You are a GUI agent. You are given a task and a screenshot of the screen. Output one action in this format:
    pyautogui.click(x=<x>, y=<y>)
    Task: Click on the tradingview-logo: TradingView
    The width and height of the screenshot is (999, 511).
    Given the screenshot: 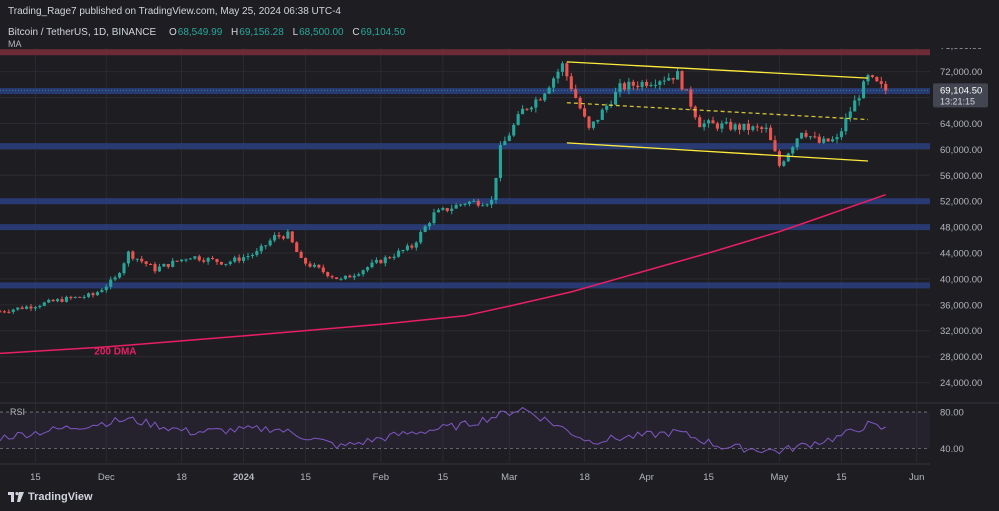 What is the action you would take?
    pyautogui.click(x=50, y=497)
    